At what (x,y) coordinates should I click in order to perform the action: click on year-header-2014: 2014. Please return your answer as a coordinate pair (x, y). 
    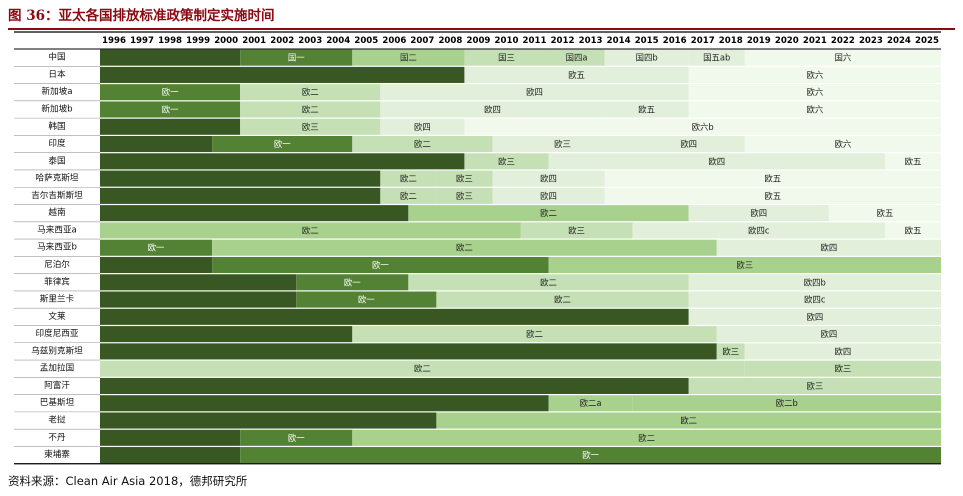
    Looking at the image, I should click on (619, 41).